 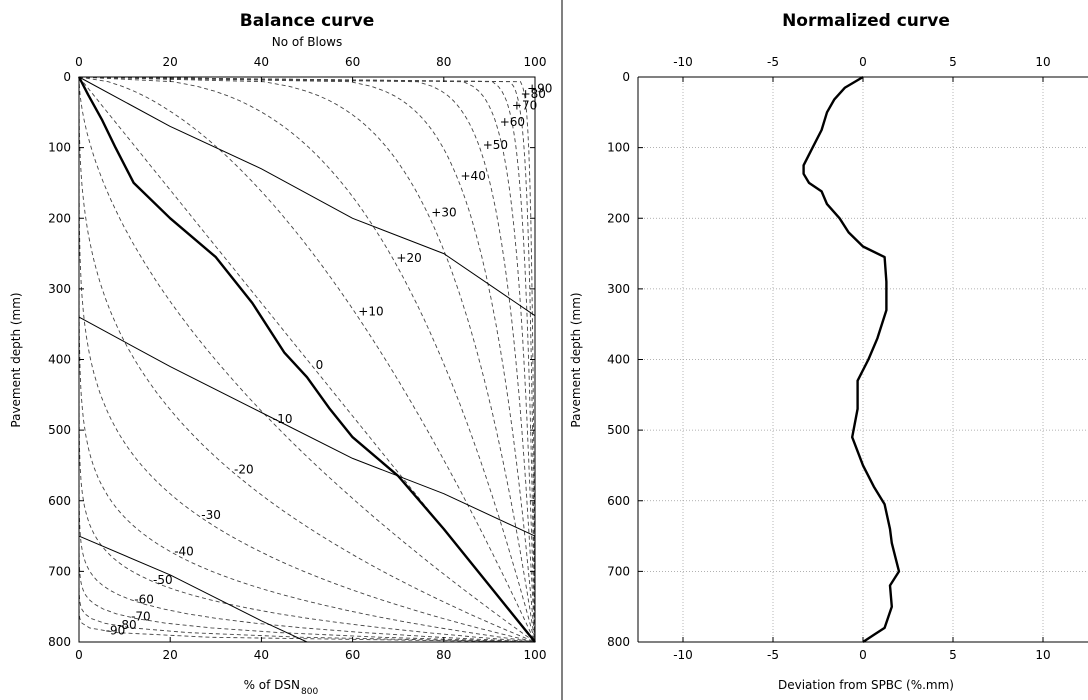 I want to click on normalized-curve-line, so click(x=851, y=359).